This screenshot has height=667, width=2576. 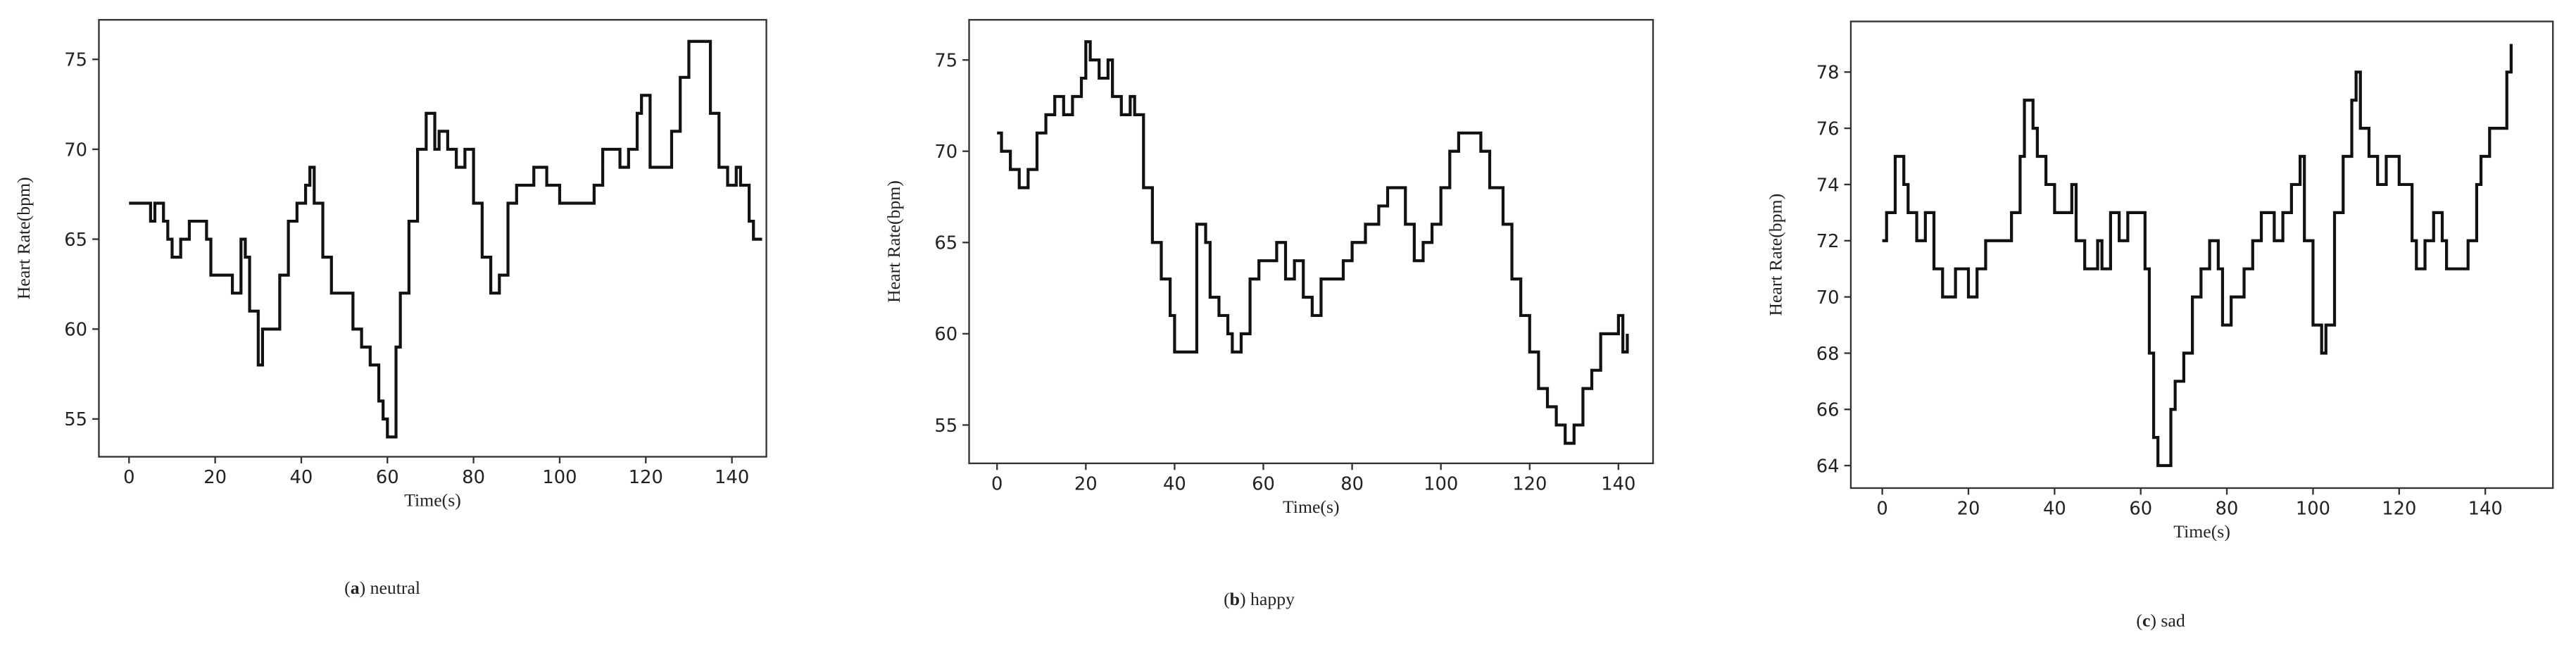 I want to click on caption-part: a, so click(x=355, y=588).